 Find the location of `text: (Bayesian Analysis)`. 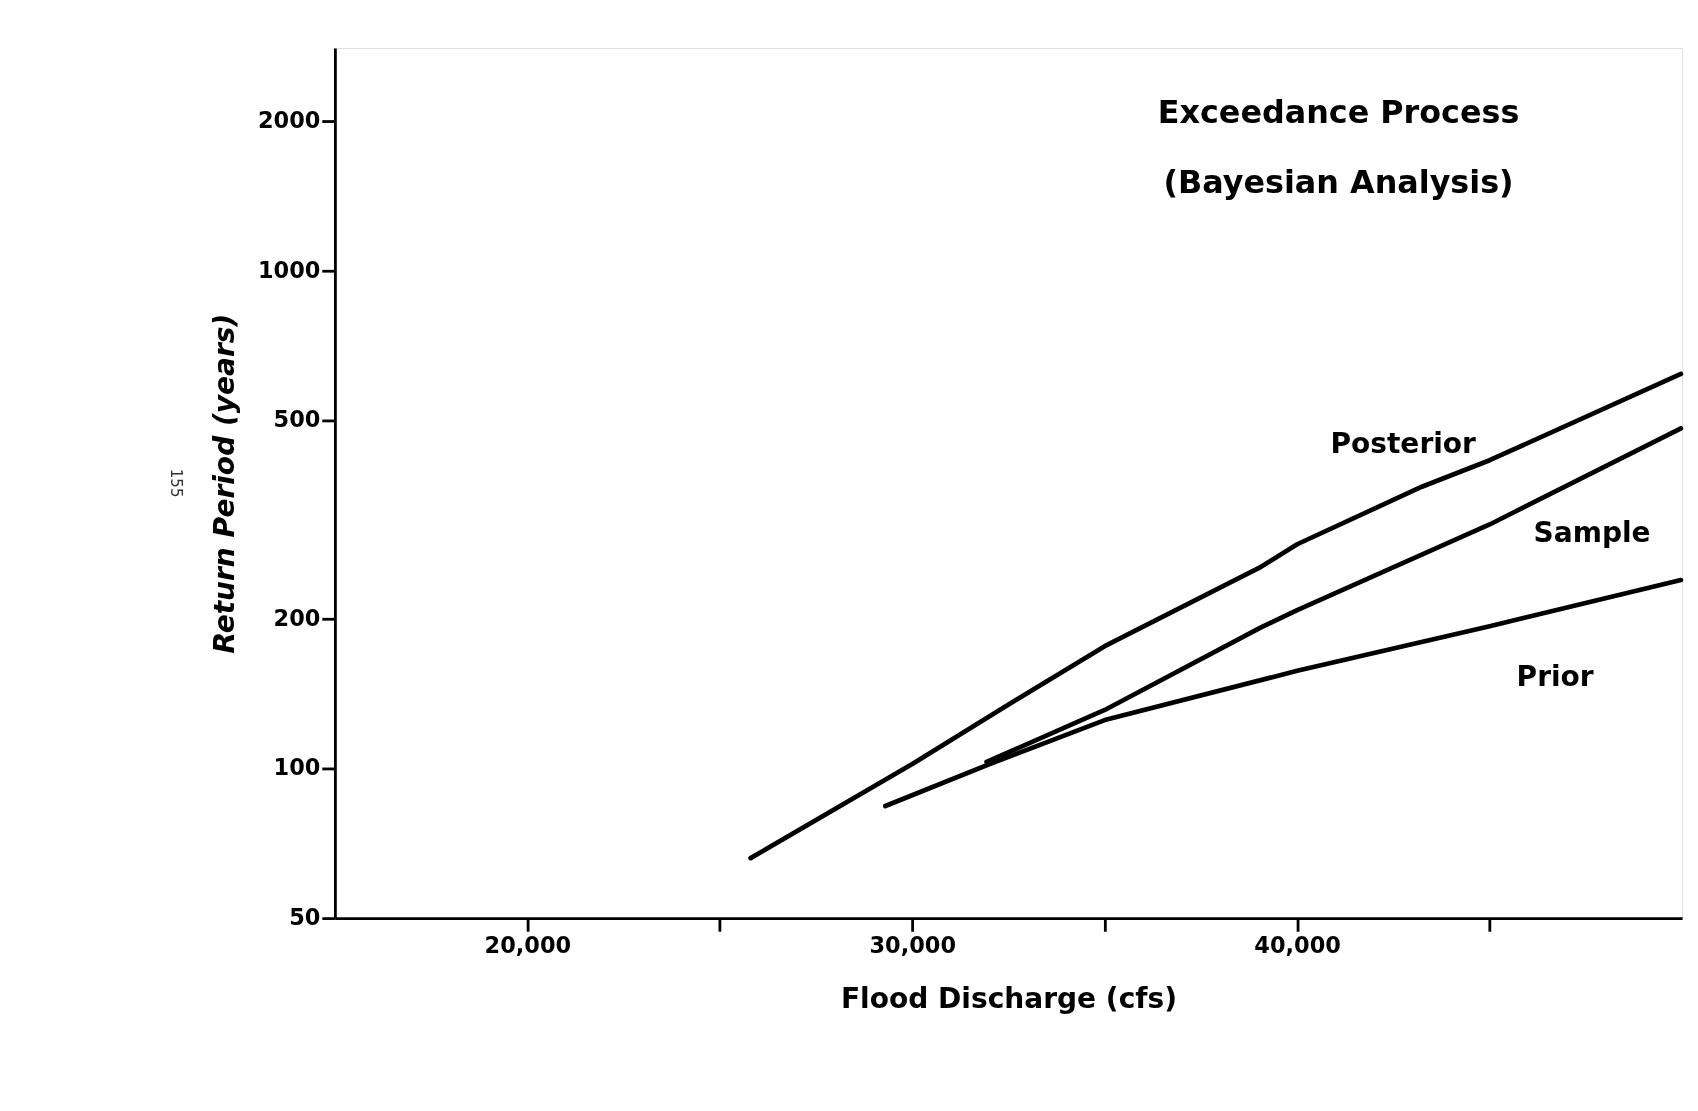

text: (Bayesian Analysis) is located at coordinates (1338, 182).